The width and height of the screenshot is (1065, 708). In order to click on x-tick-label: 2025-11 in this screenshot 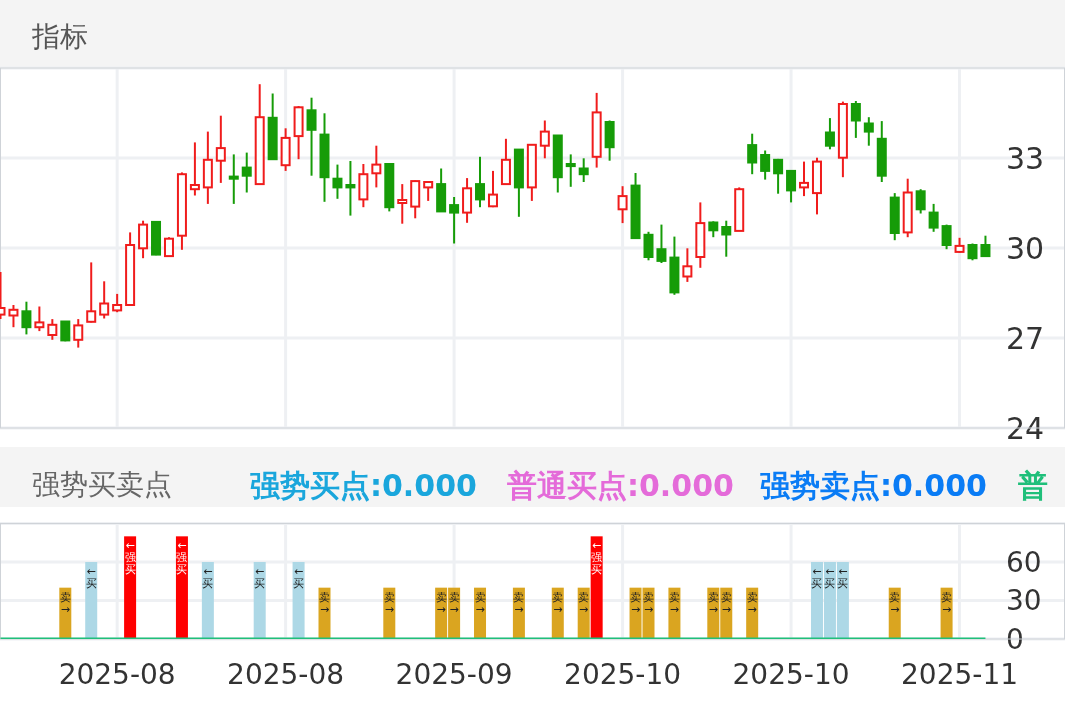, I will do `click(960, 674)`.